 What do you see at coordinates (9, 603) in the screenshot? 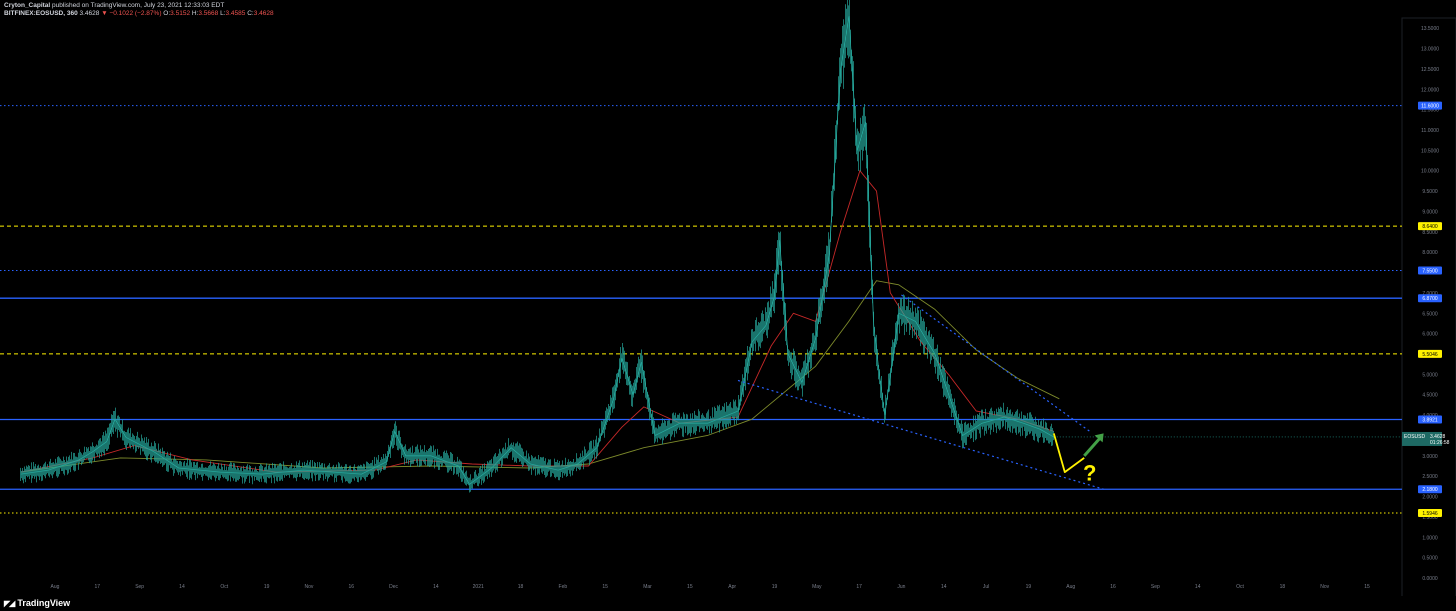
I see `tradingview-logo-icon: ◤◢` at bounding box center [9, 603].